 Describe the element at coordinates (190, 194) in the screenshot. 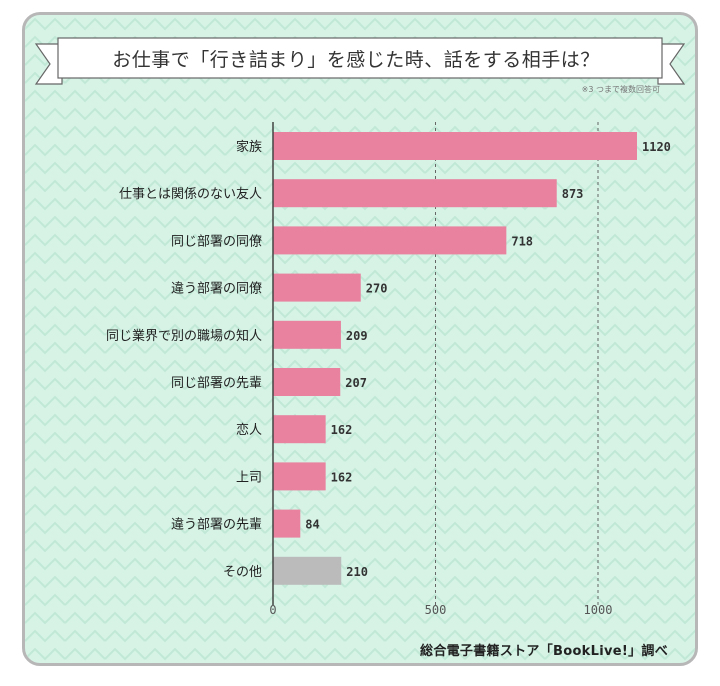

I see `category-label-1: 仕事とは関係のない友人` at that location.